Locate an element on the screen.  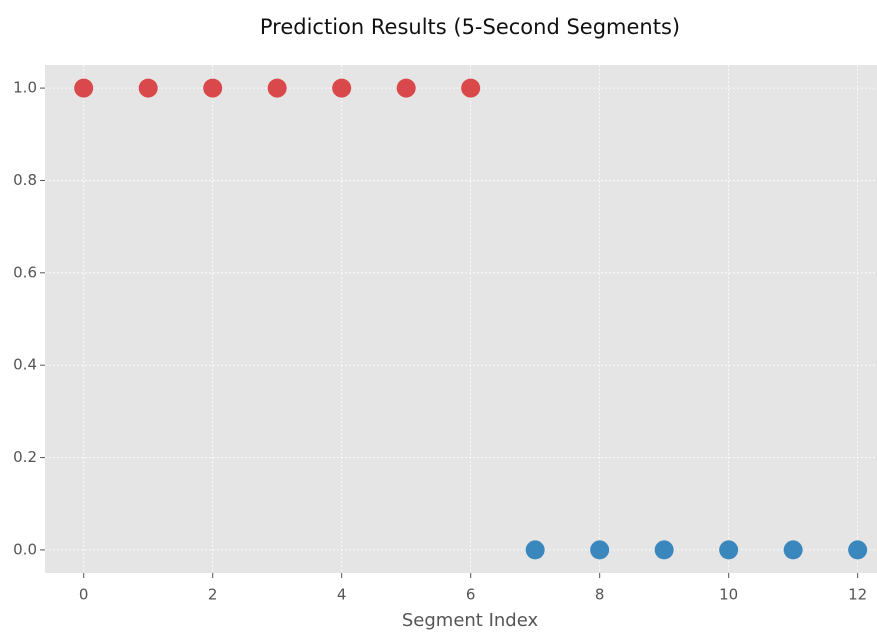
x-axis-label: Segment Index is located at coordinates (470, 620).